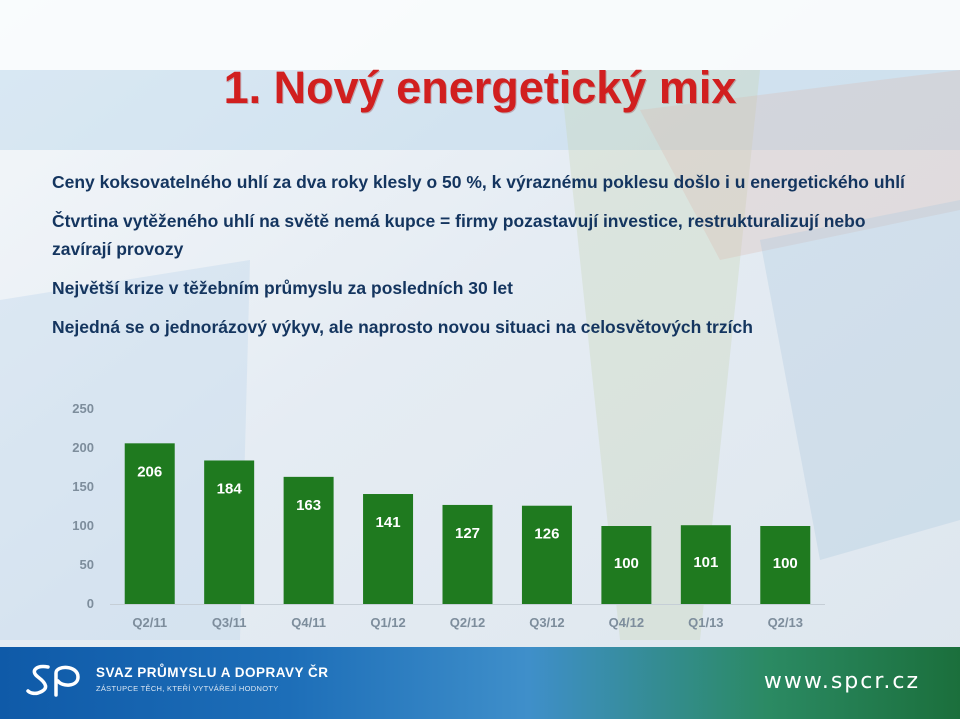 The height and width of the screenshot is (719, 960). I want to click on x-tick-label: Q4/11, so click(308, 622).